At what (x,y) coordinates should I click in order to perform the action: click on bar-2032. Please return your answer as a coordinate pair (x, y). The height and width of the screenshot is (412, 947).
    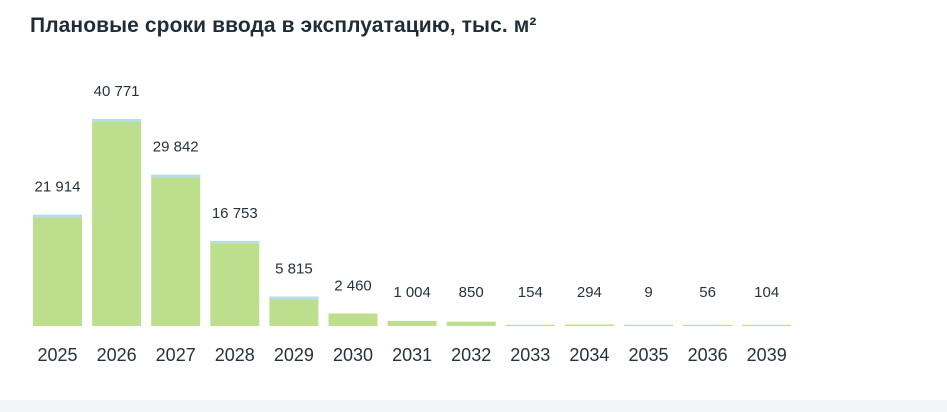
    Looking at the image, I should click on (471, 323).